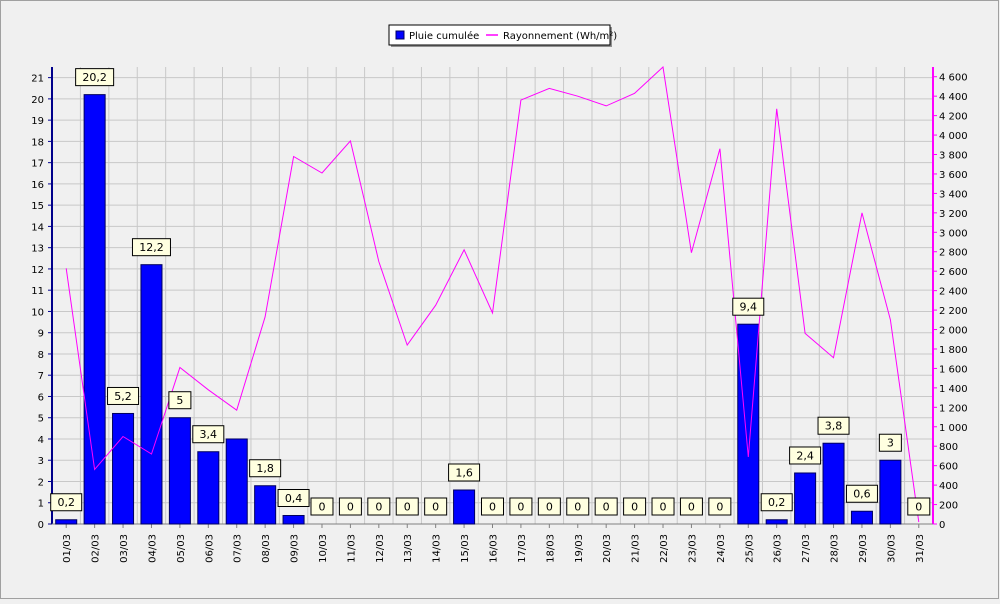  What do you see at coordinates (41, 397) in the screenshot?
I see `left-tick-label: 6` at bounding box center [41, 397].